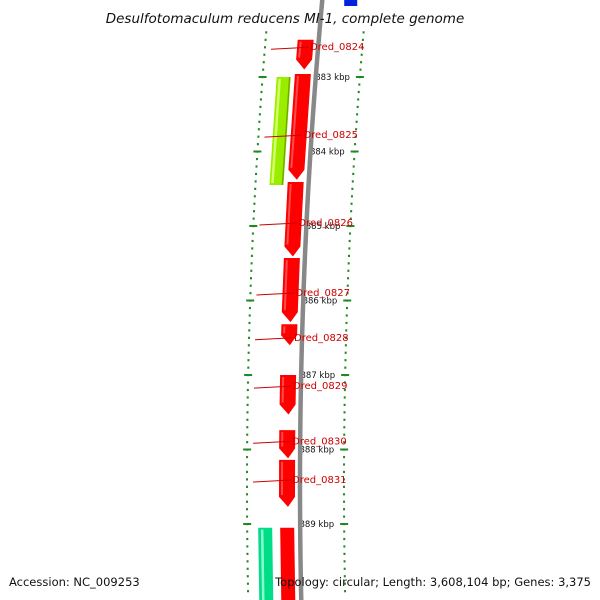  What do you see at coordinates (332, 78) in the screenshot?
I see `tick-label: 883 kbp` at bounding box center [332, 78].